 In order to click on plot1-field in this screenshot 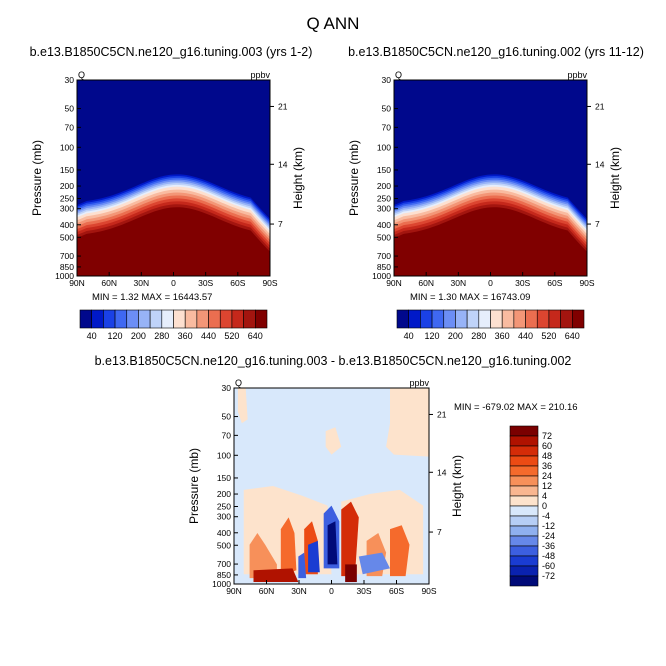, I will do `click(173, 178)`.